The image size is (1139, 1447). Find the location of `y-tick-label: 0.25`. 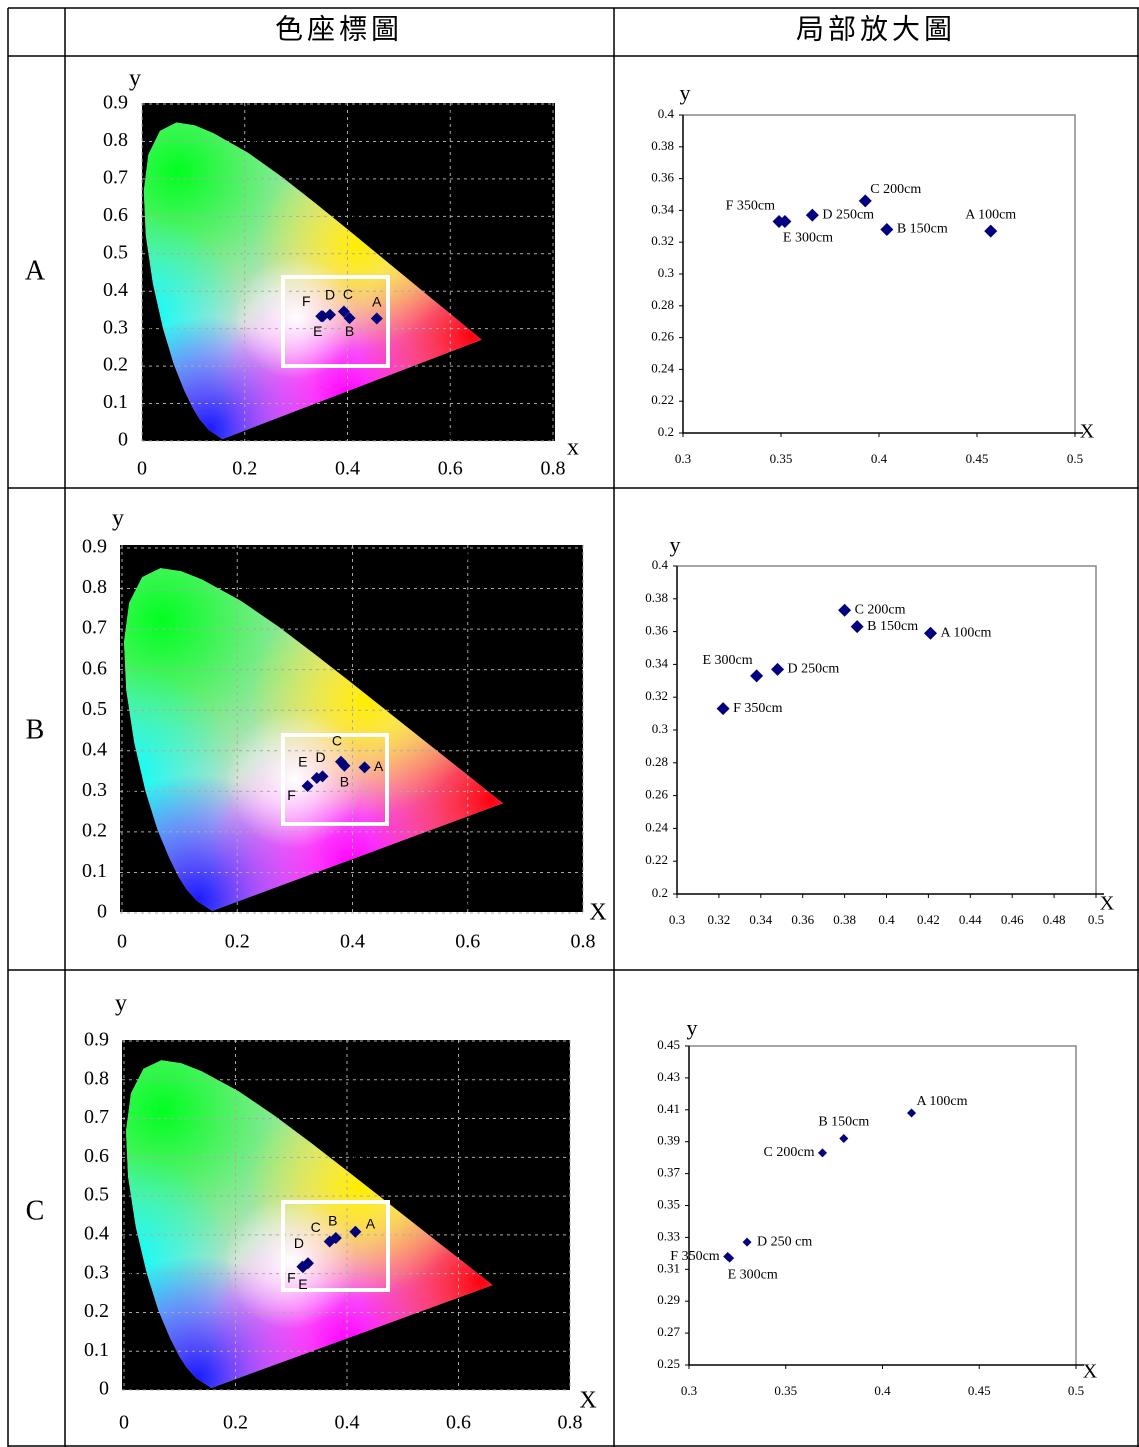

y-tick-label: 0.25 is located at coordinates (668, 1363).